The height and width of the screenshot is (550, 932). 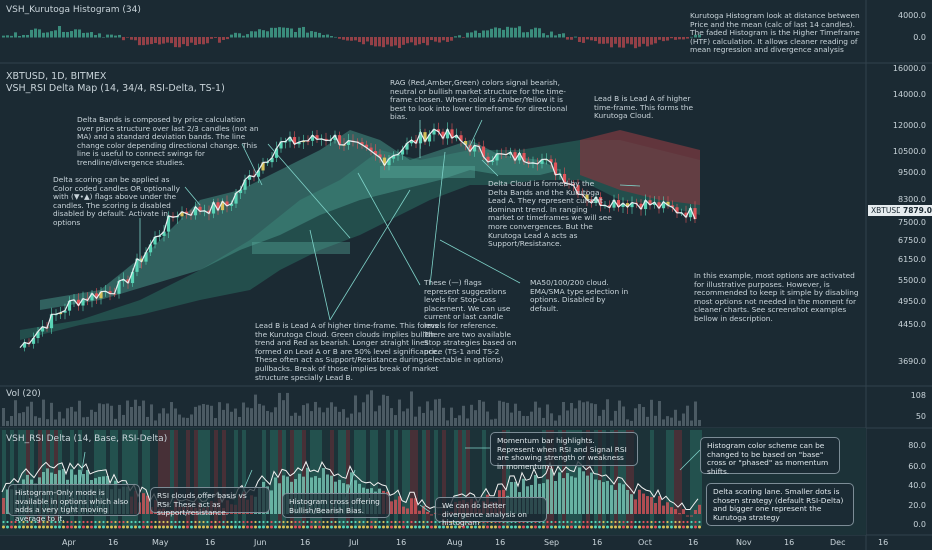 What do you see at coordinates (912, 280) in the screenshot?
I see `axis-tick: 5500.0` at bounding box center [912, 280].